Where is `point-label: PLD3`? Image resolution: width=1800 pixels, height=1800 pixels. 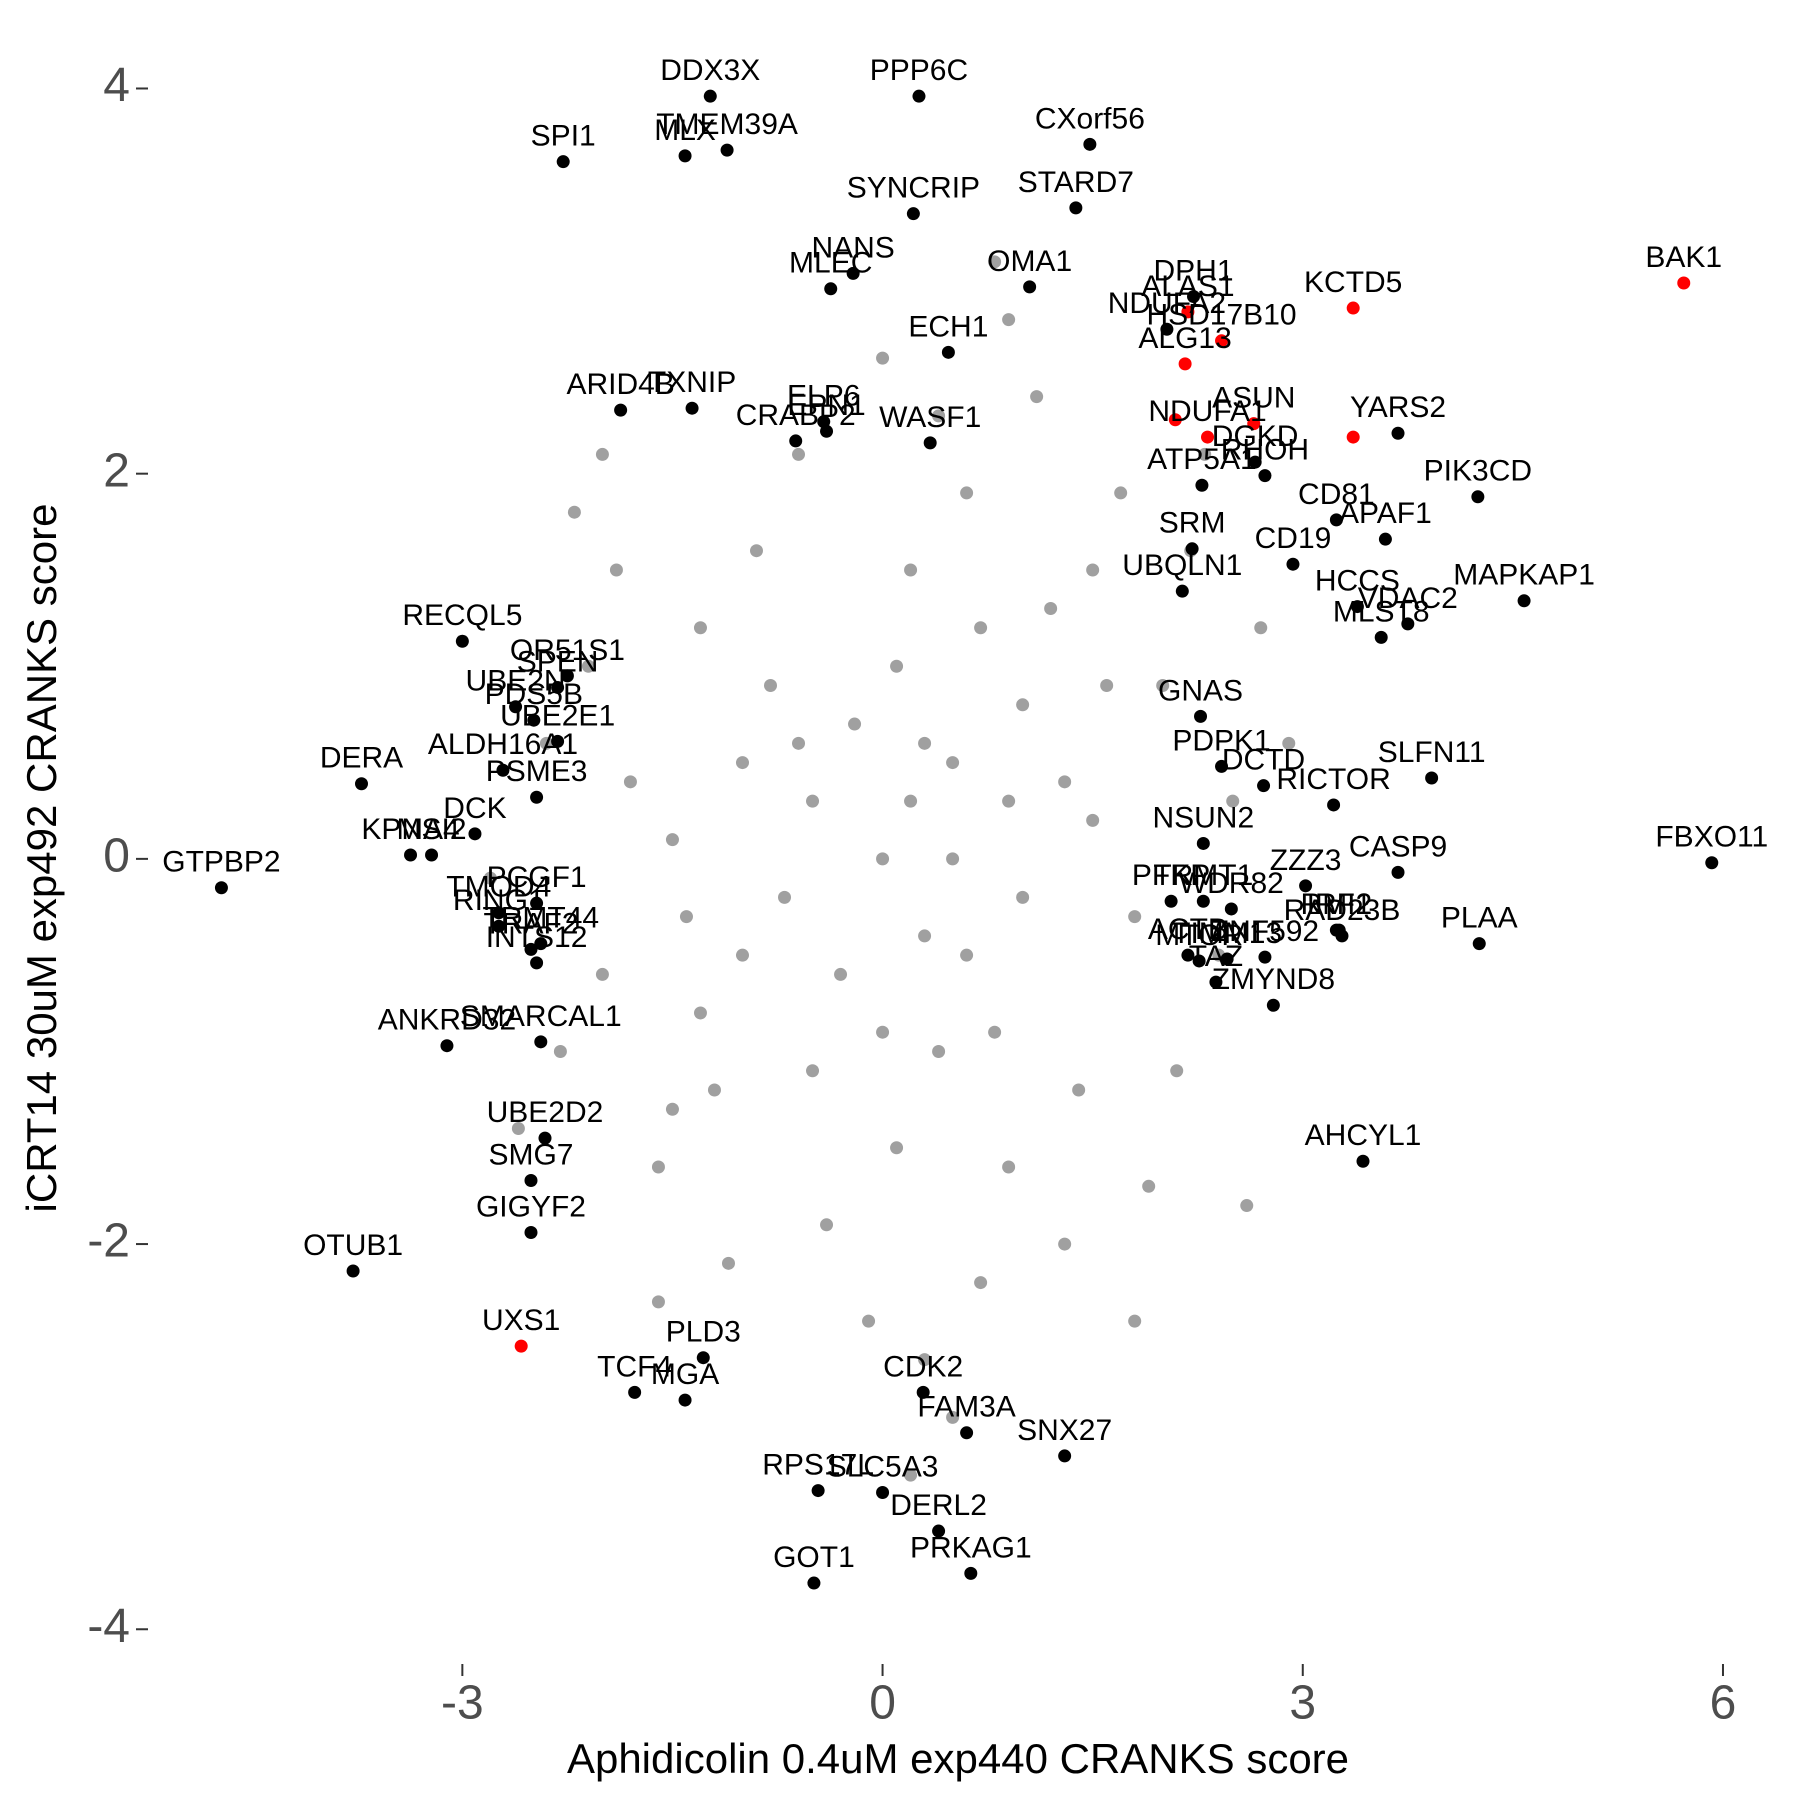
point-label: PLD3 is located at coordinates (703, 1332).